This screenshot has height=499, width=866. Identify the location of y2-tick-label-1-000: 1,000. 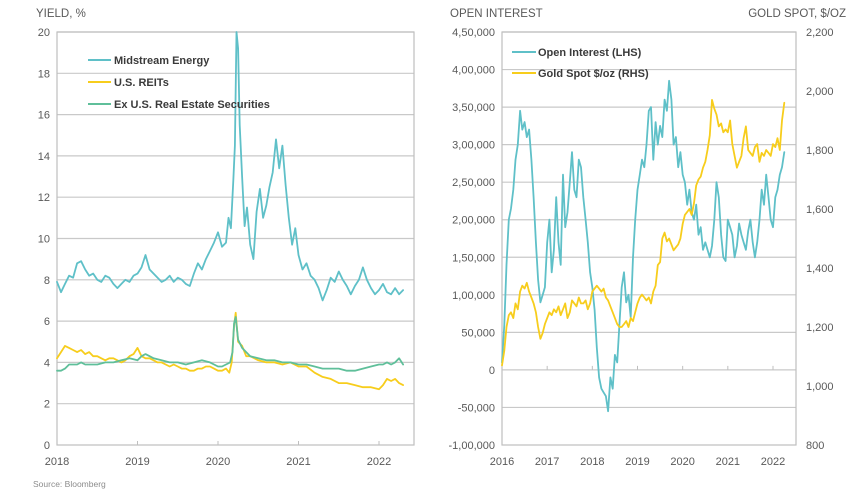
(820, 387).